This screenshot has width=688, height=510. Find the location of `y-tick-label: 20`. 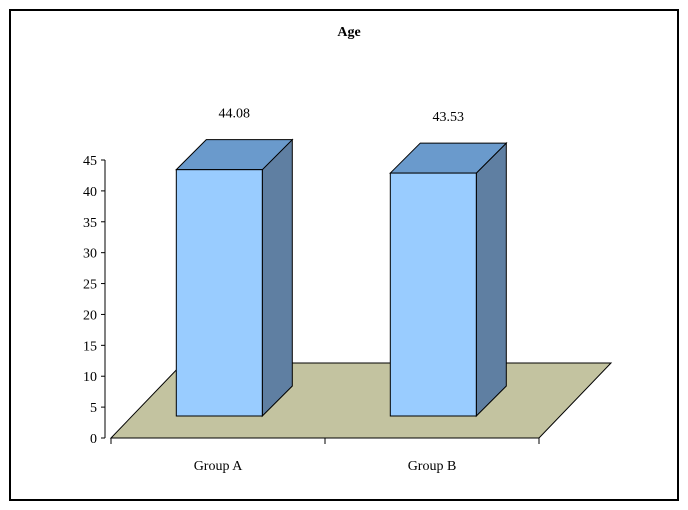

y-tick-label: 20 is located at coordinates (90, 315).